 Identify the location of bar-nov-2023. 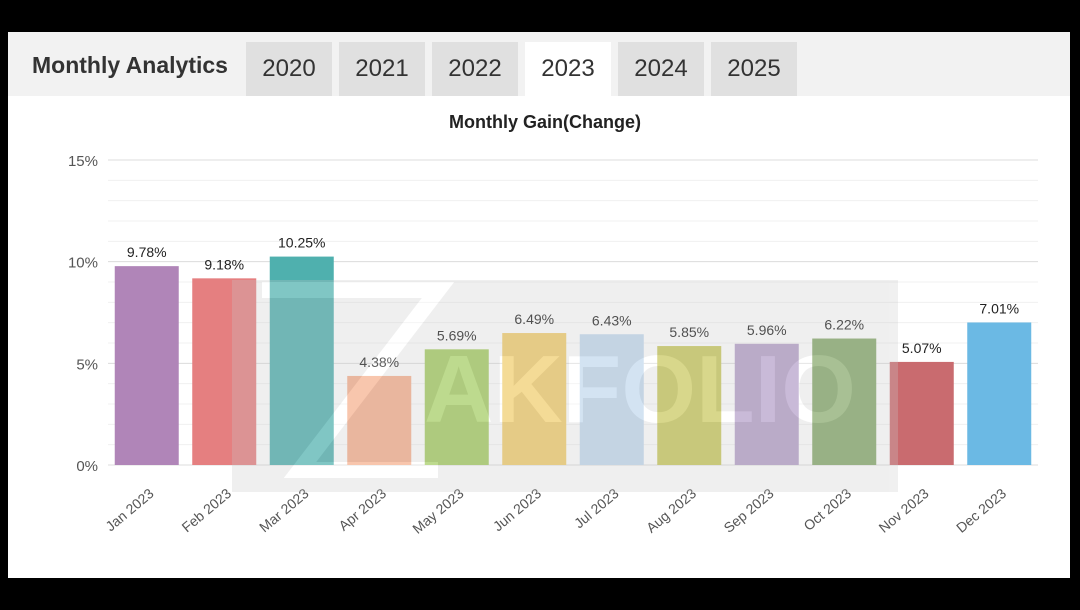
(921, 413).